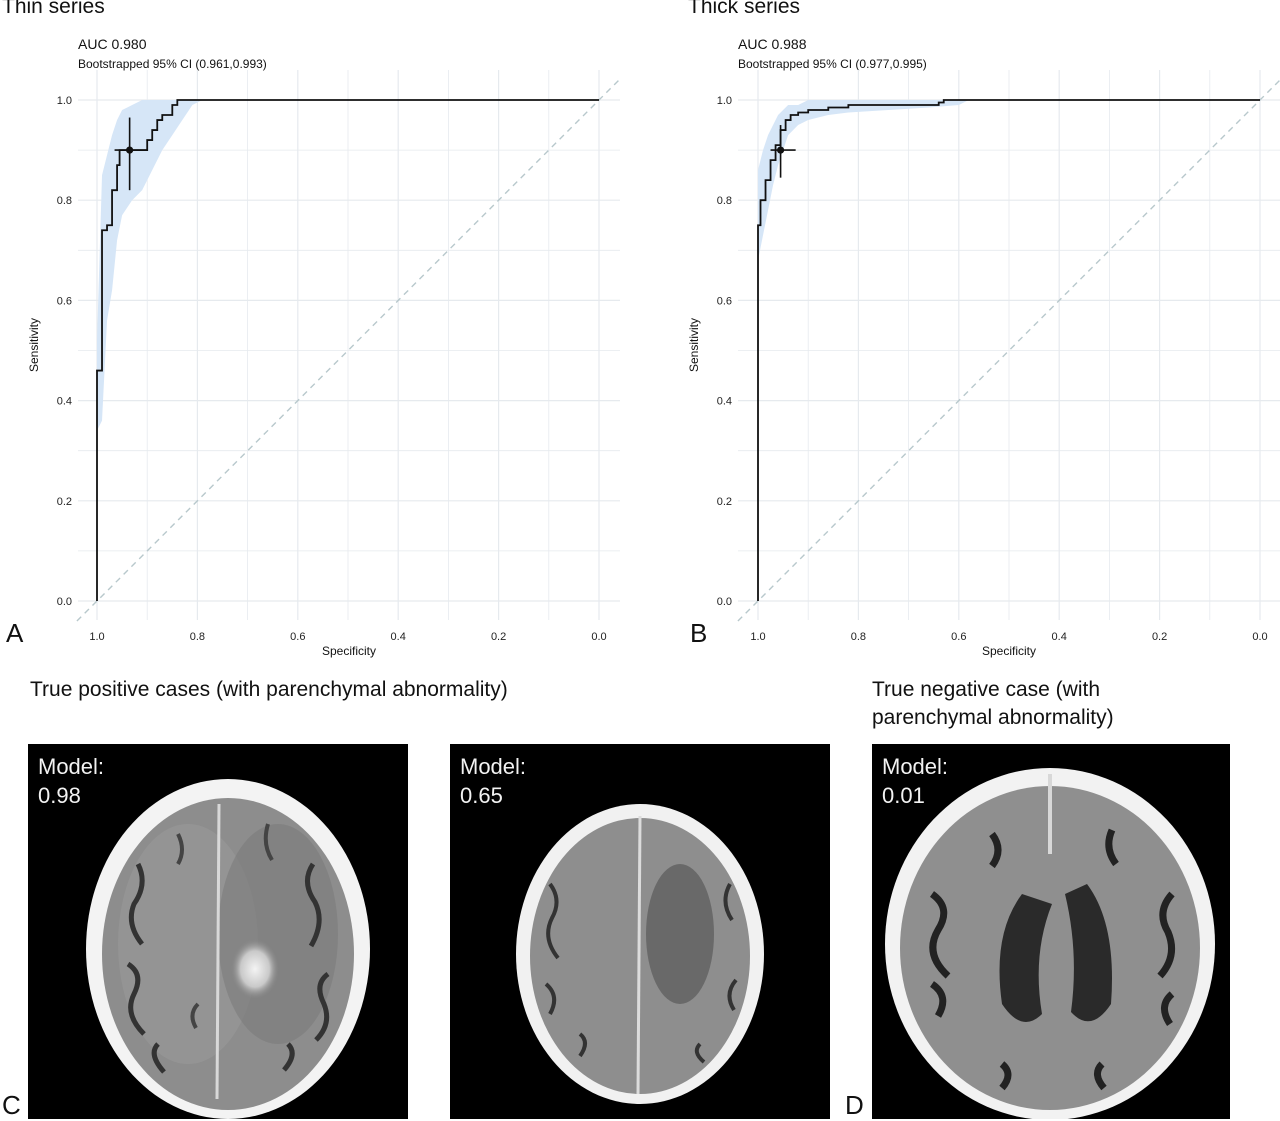 The image size is (1280, 1121). Describe the element at coordinates (724, 402) in the screenshot. I see `chart-b-y-tick-label: 0.4` at that location.